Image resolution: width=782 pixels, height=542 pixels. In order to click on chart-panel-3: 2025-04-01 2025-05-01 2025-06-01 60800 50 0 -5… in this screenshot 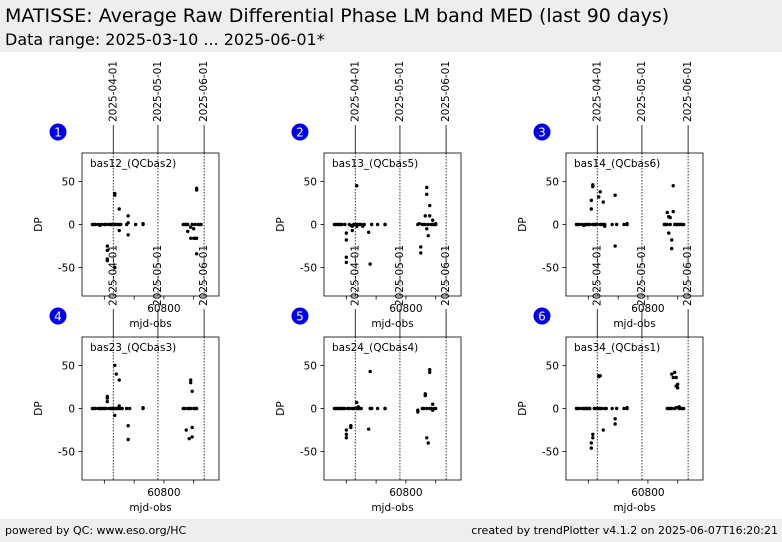, I will do `click(610, 195)`.